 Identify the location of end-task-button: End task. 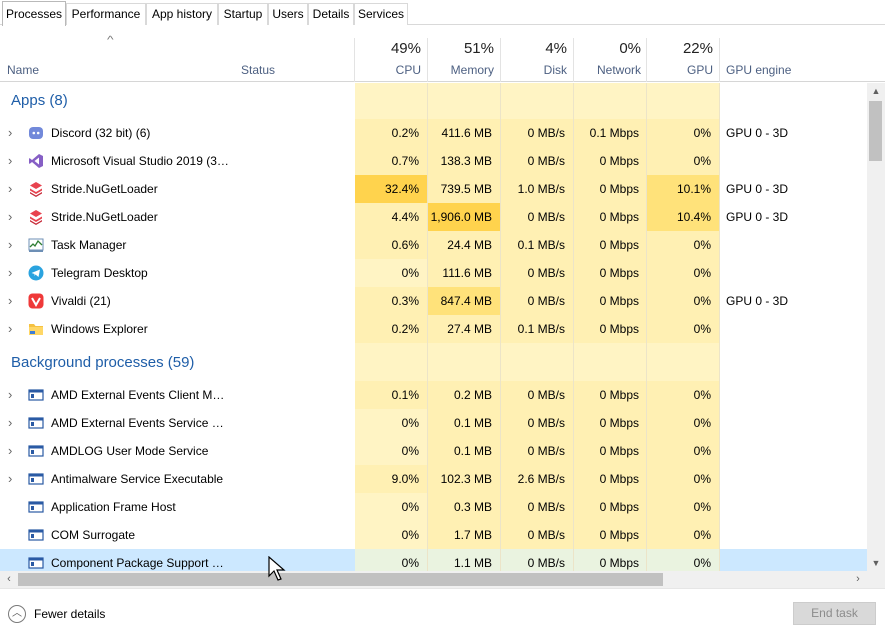
(834, 613).